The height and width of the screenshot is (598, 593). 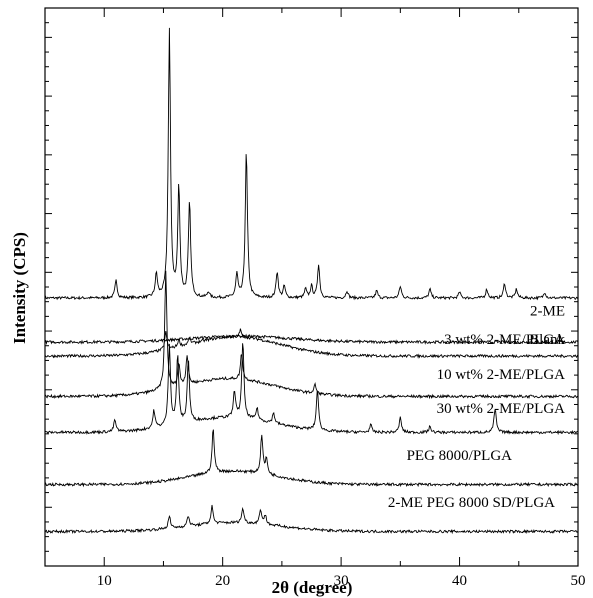 I want to click on series-label-4: 30 wt% 2-ME/PLGA, so click(x=501, y=409).